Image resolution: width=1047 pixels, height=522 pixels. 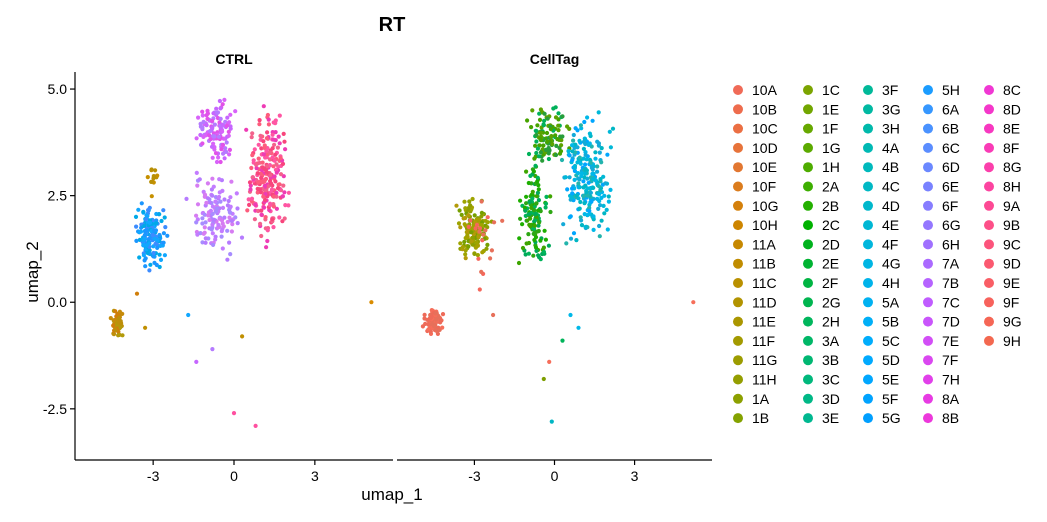 I want to click on legend-item: 11G, so click(x=755, y=360).